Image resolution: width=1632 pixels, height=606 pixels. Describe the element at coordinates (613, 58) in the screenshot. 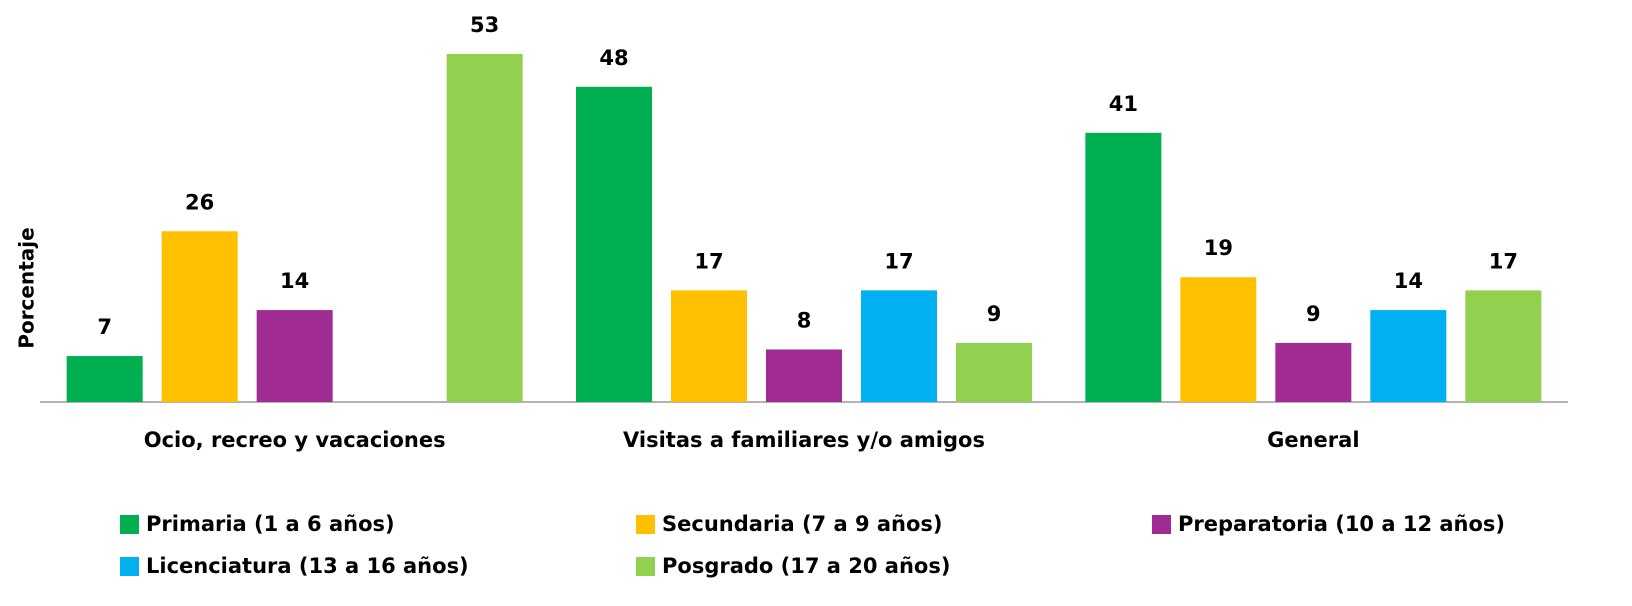

I see `data-label: 48` at that location.